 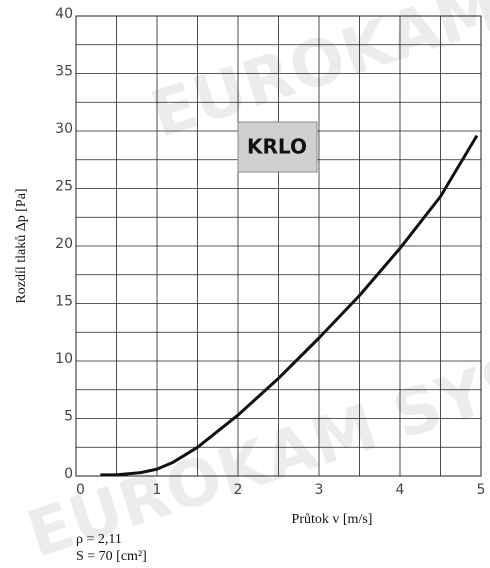 What do you see at coordinates (332, 519) in the screenshot?
I see `x-axis-label: Průtok v [m/s]` at bounding box center [332, 519].